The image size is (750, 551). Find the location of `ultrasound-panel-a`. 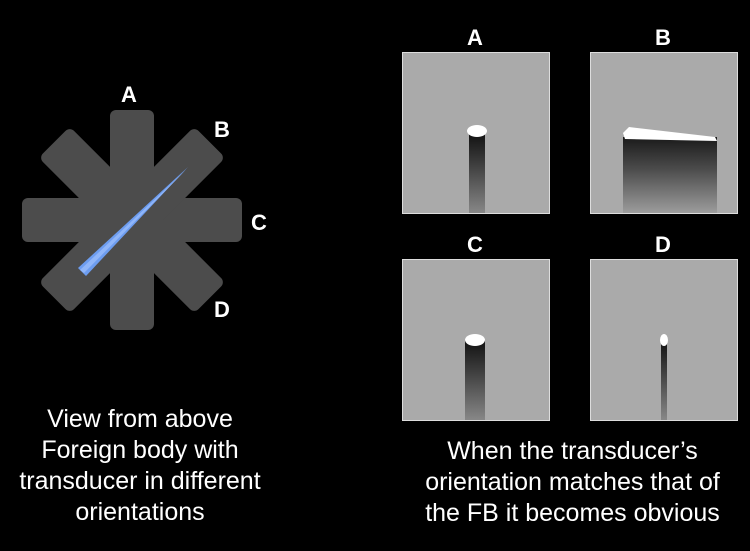

ultrasound-panel-a is located at coordinates (476, 133).